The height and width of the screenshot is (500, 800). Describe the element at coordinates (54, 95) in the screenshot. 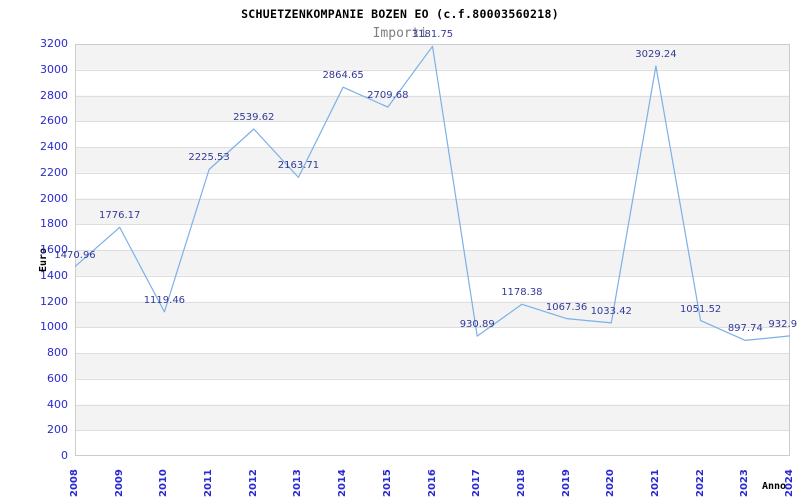

I see `y-tick-label: 2800` at that location.